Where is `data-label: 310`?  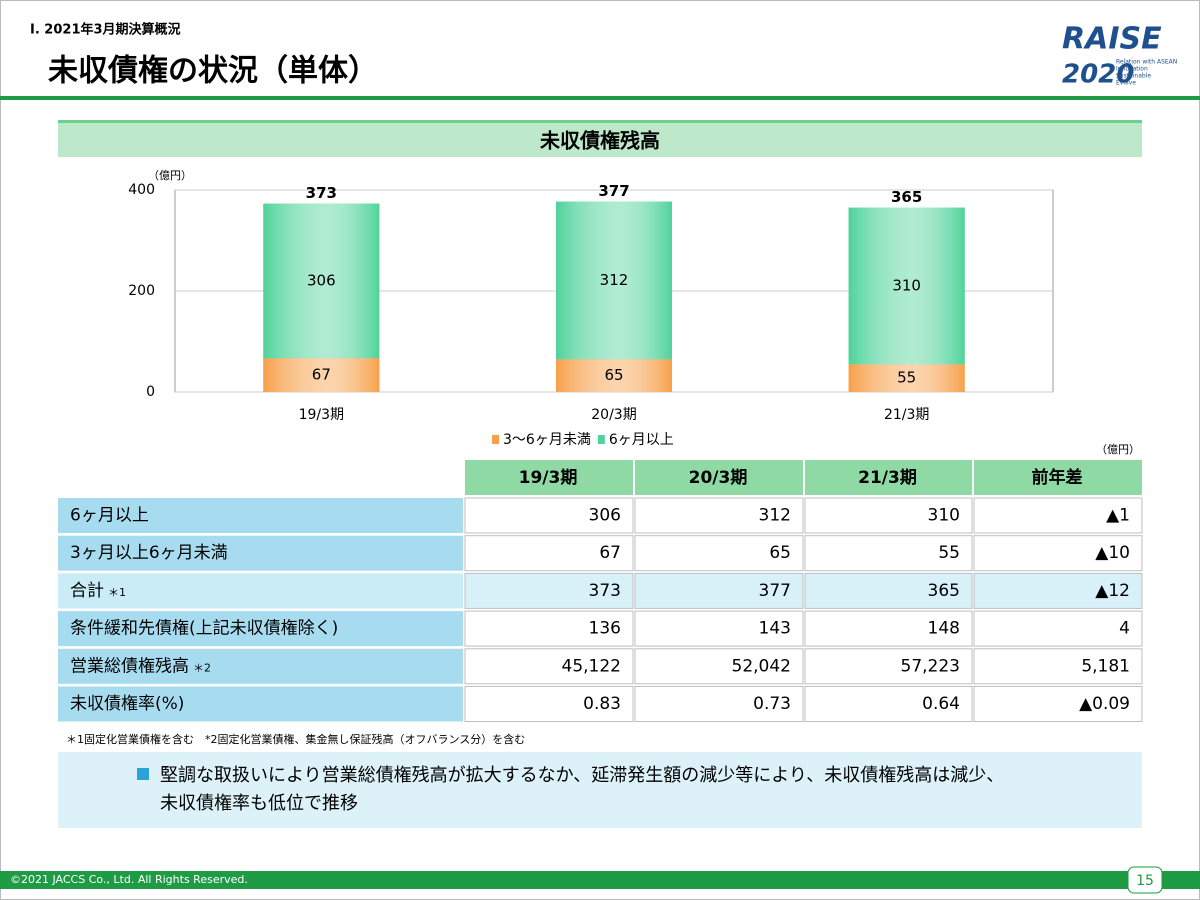
data-label: 310 is located at coordinates (906, 285).